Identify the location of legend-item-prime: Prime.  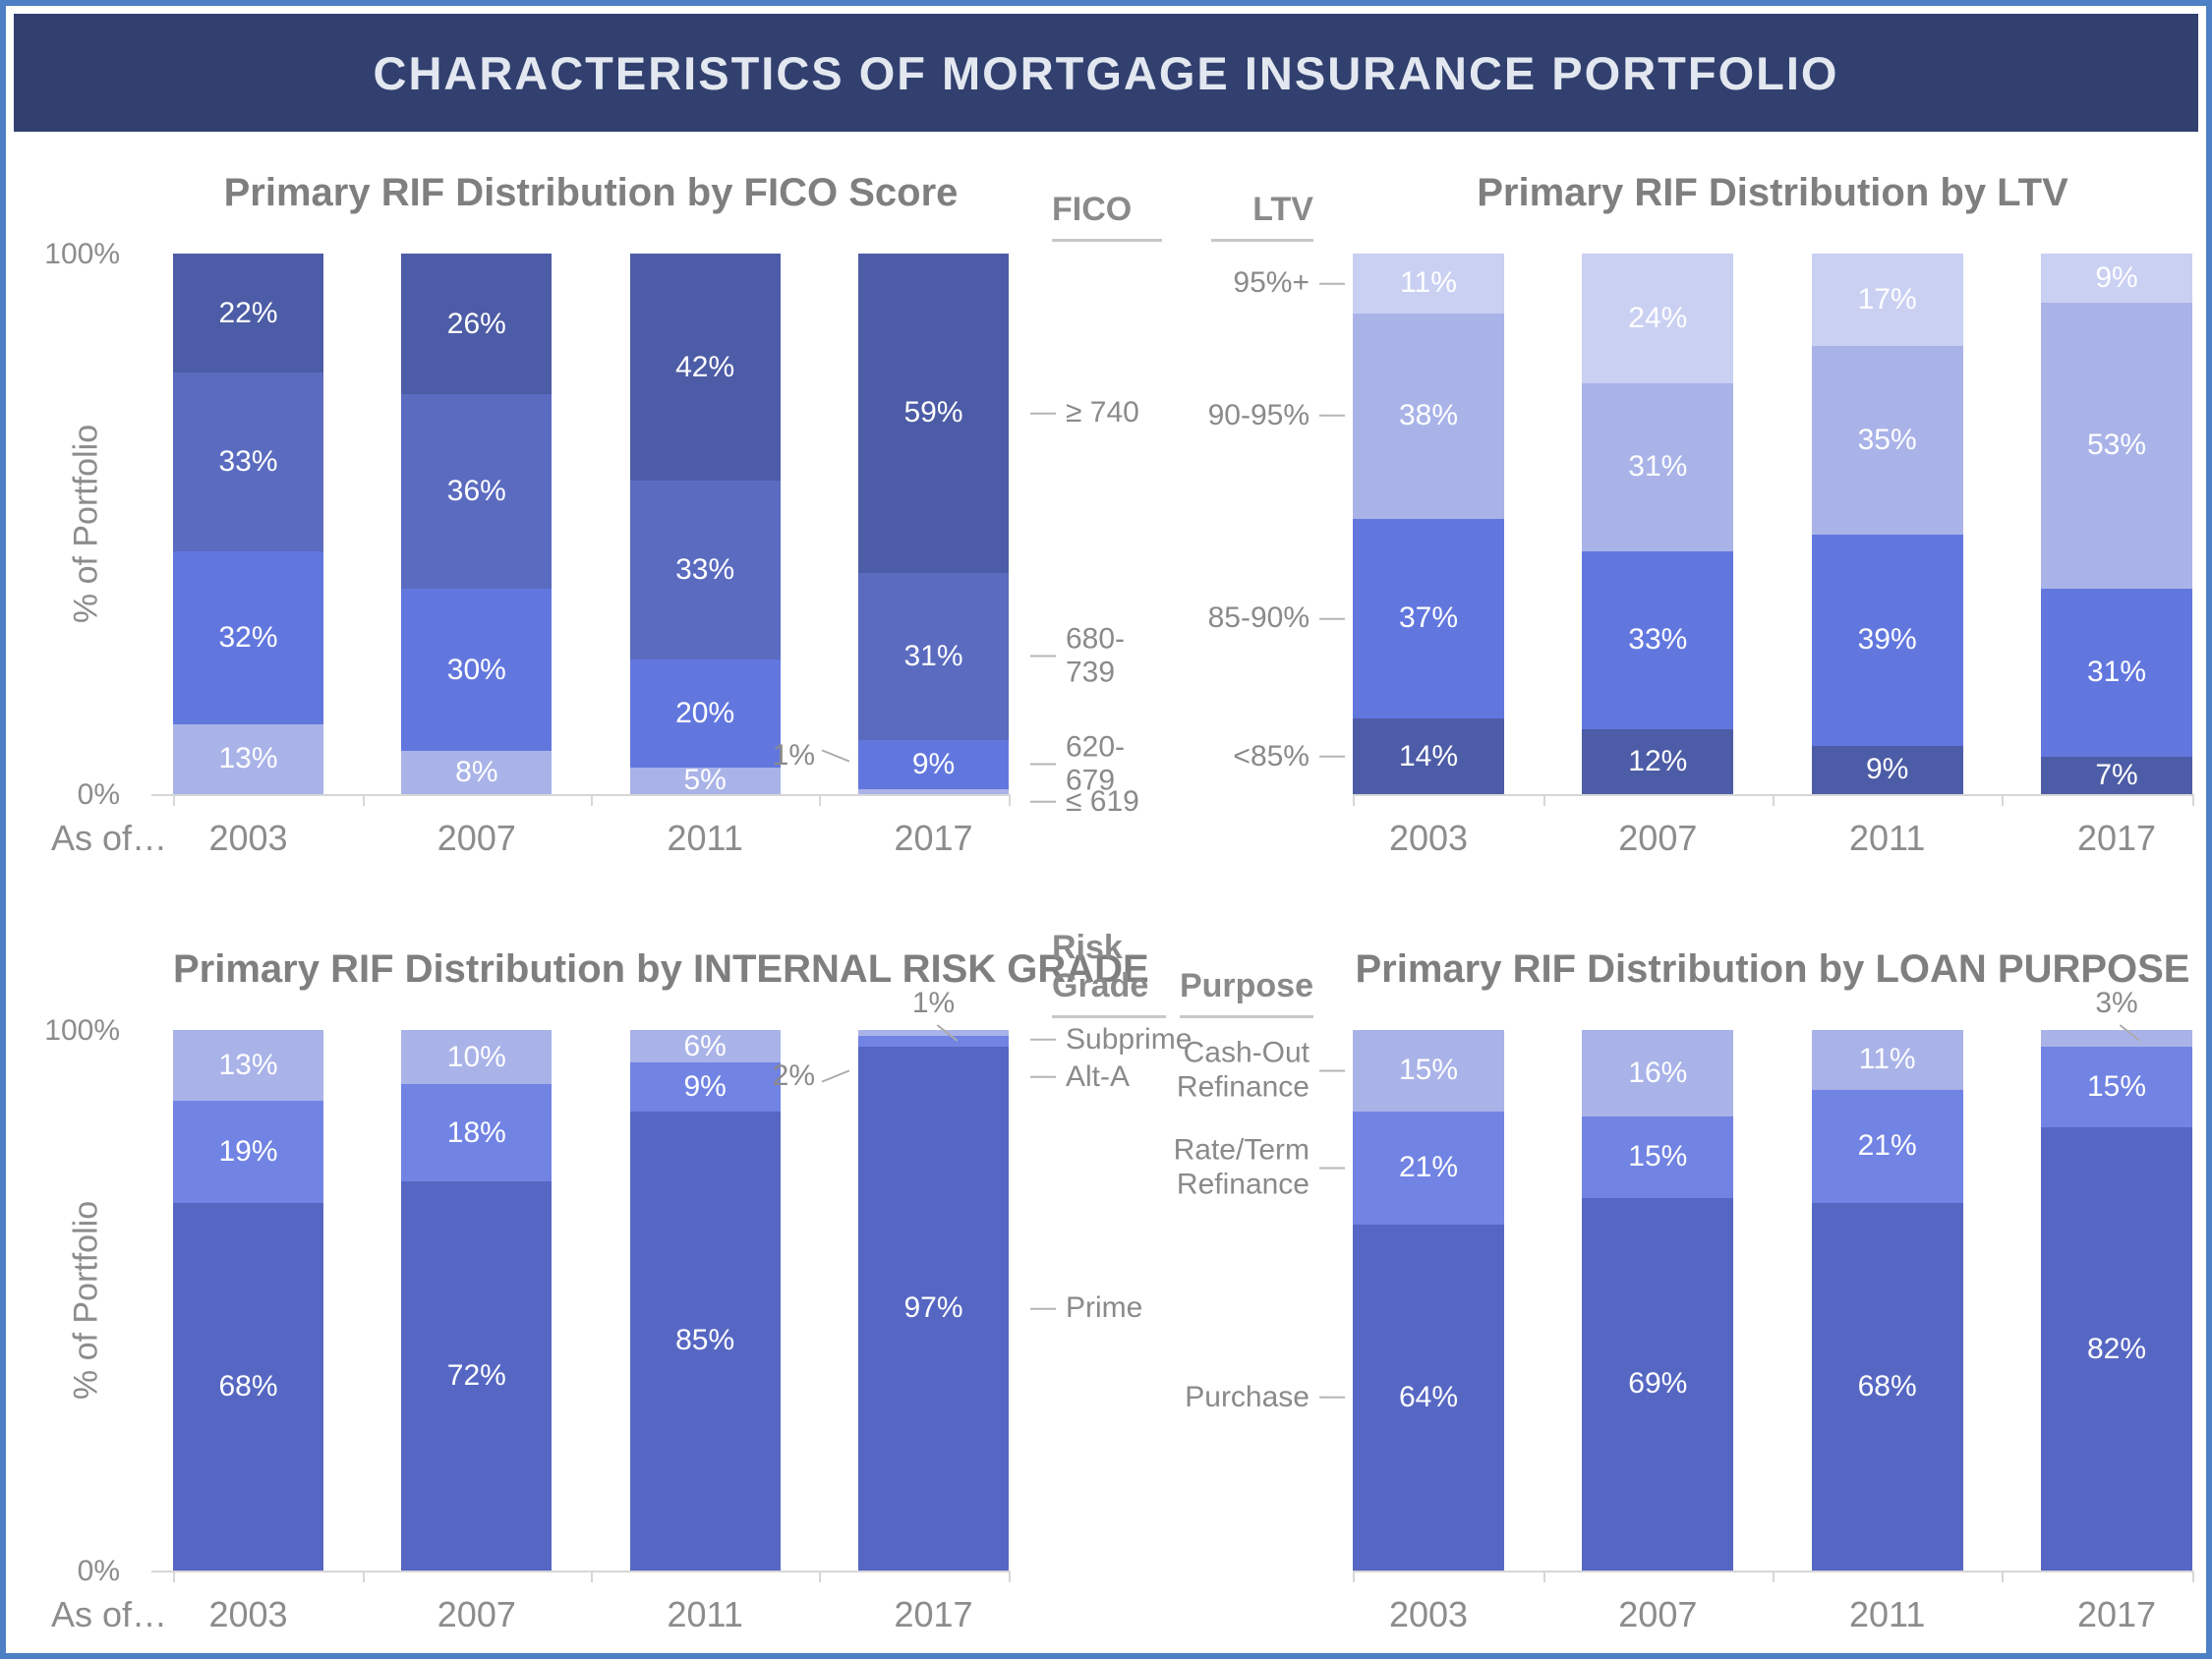
(1086, 1308).